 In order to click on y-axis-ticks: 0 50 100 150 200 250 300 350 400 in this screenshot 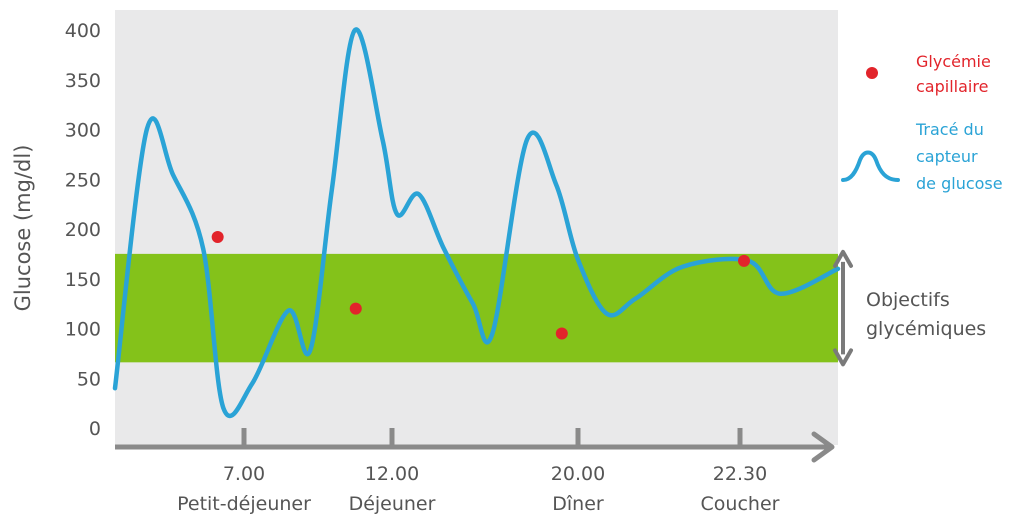, I will do `click(83, 230)`.